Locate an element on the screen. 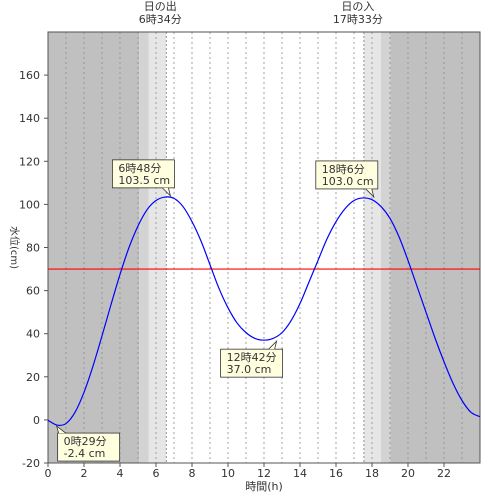 This screenshot has width=496, height=496. x-axis-label: 時間(h) is located at coordinates (264, 486).